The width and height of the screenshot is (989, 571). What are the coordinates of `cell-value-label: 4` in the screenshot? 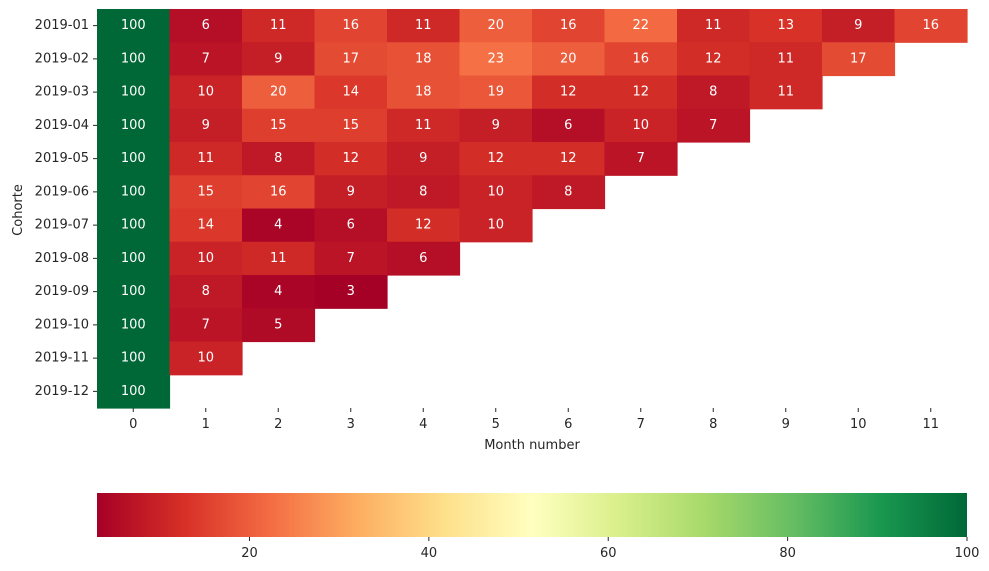 It's located at (278, 225).